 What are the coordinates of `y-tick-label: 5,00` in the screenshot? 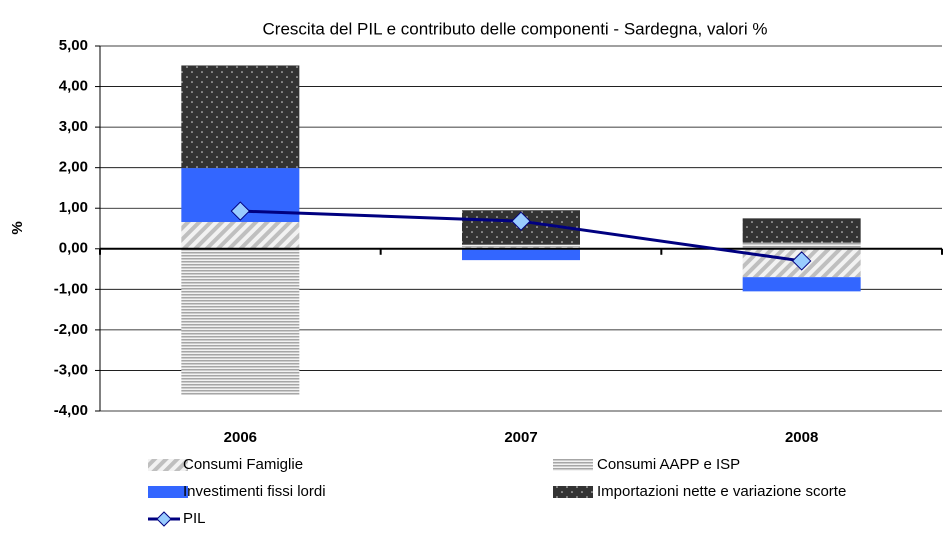 It's located at (73, 45).